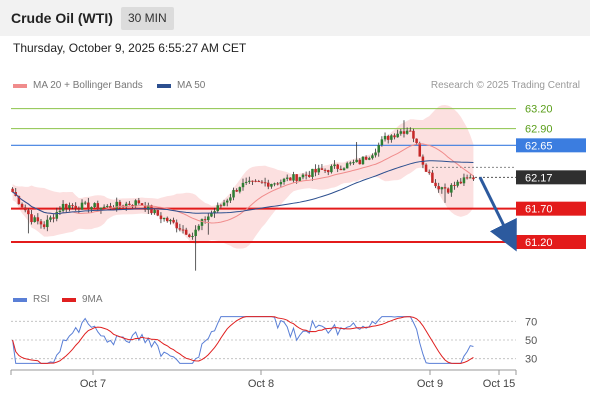  I want to click on ma50-line, so click(243, 187).